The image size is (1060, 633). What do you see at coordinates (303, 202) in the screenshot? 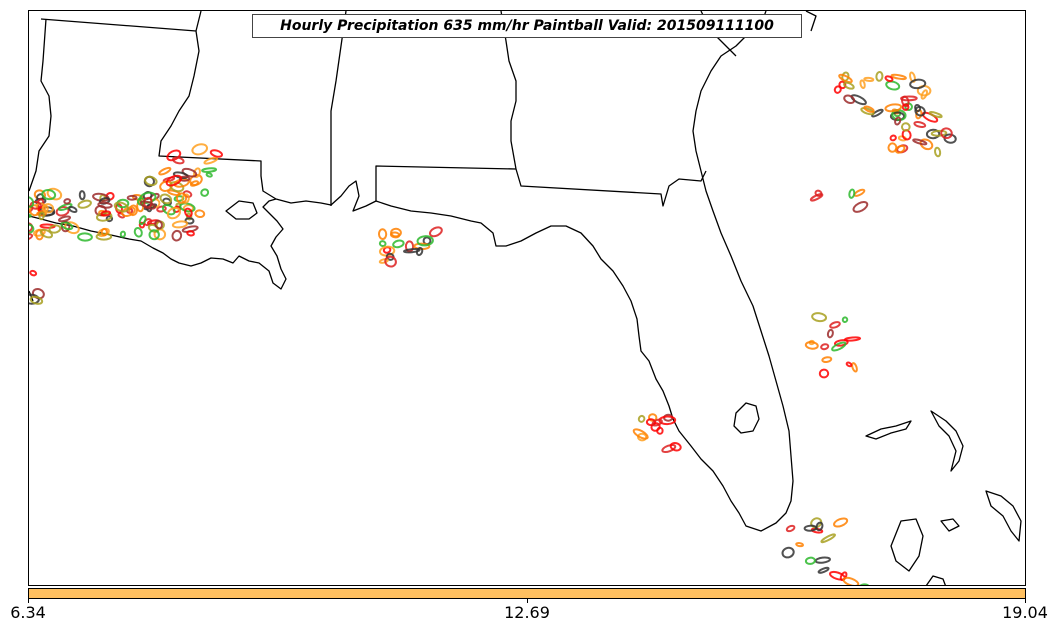
I see `mississippi-coast` at bounding box center [303, 202].